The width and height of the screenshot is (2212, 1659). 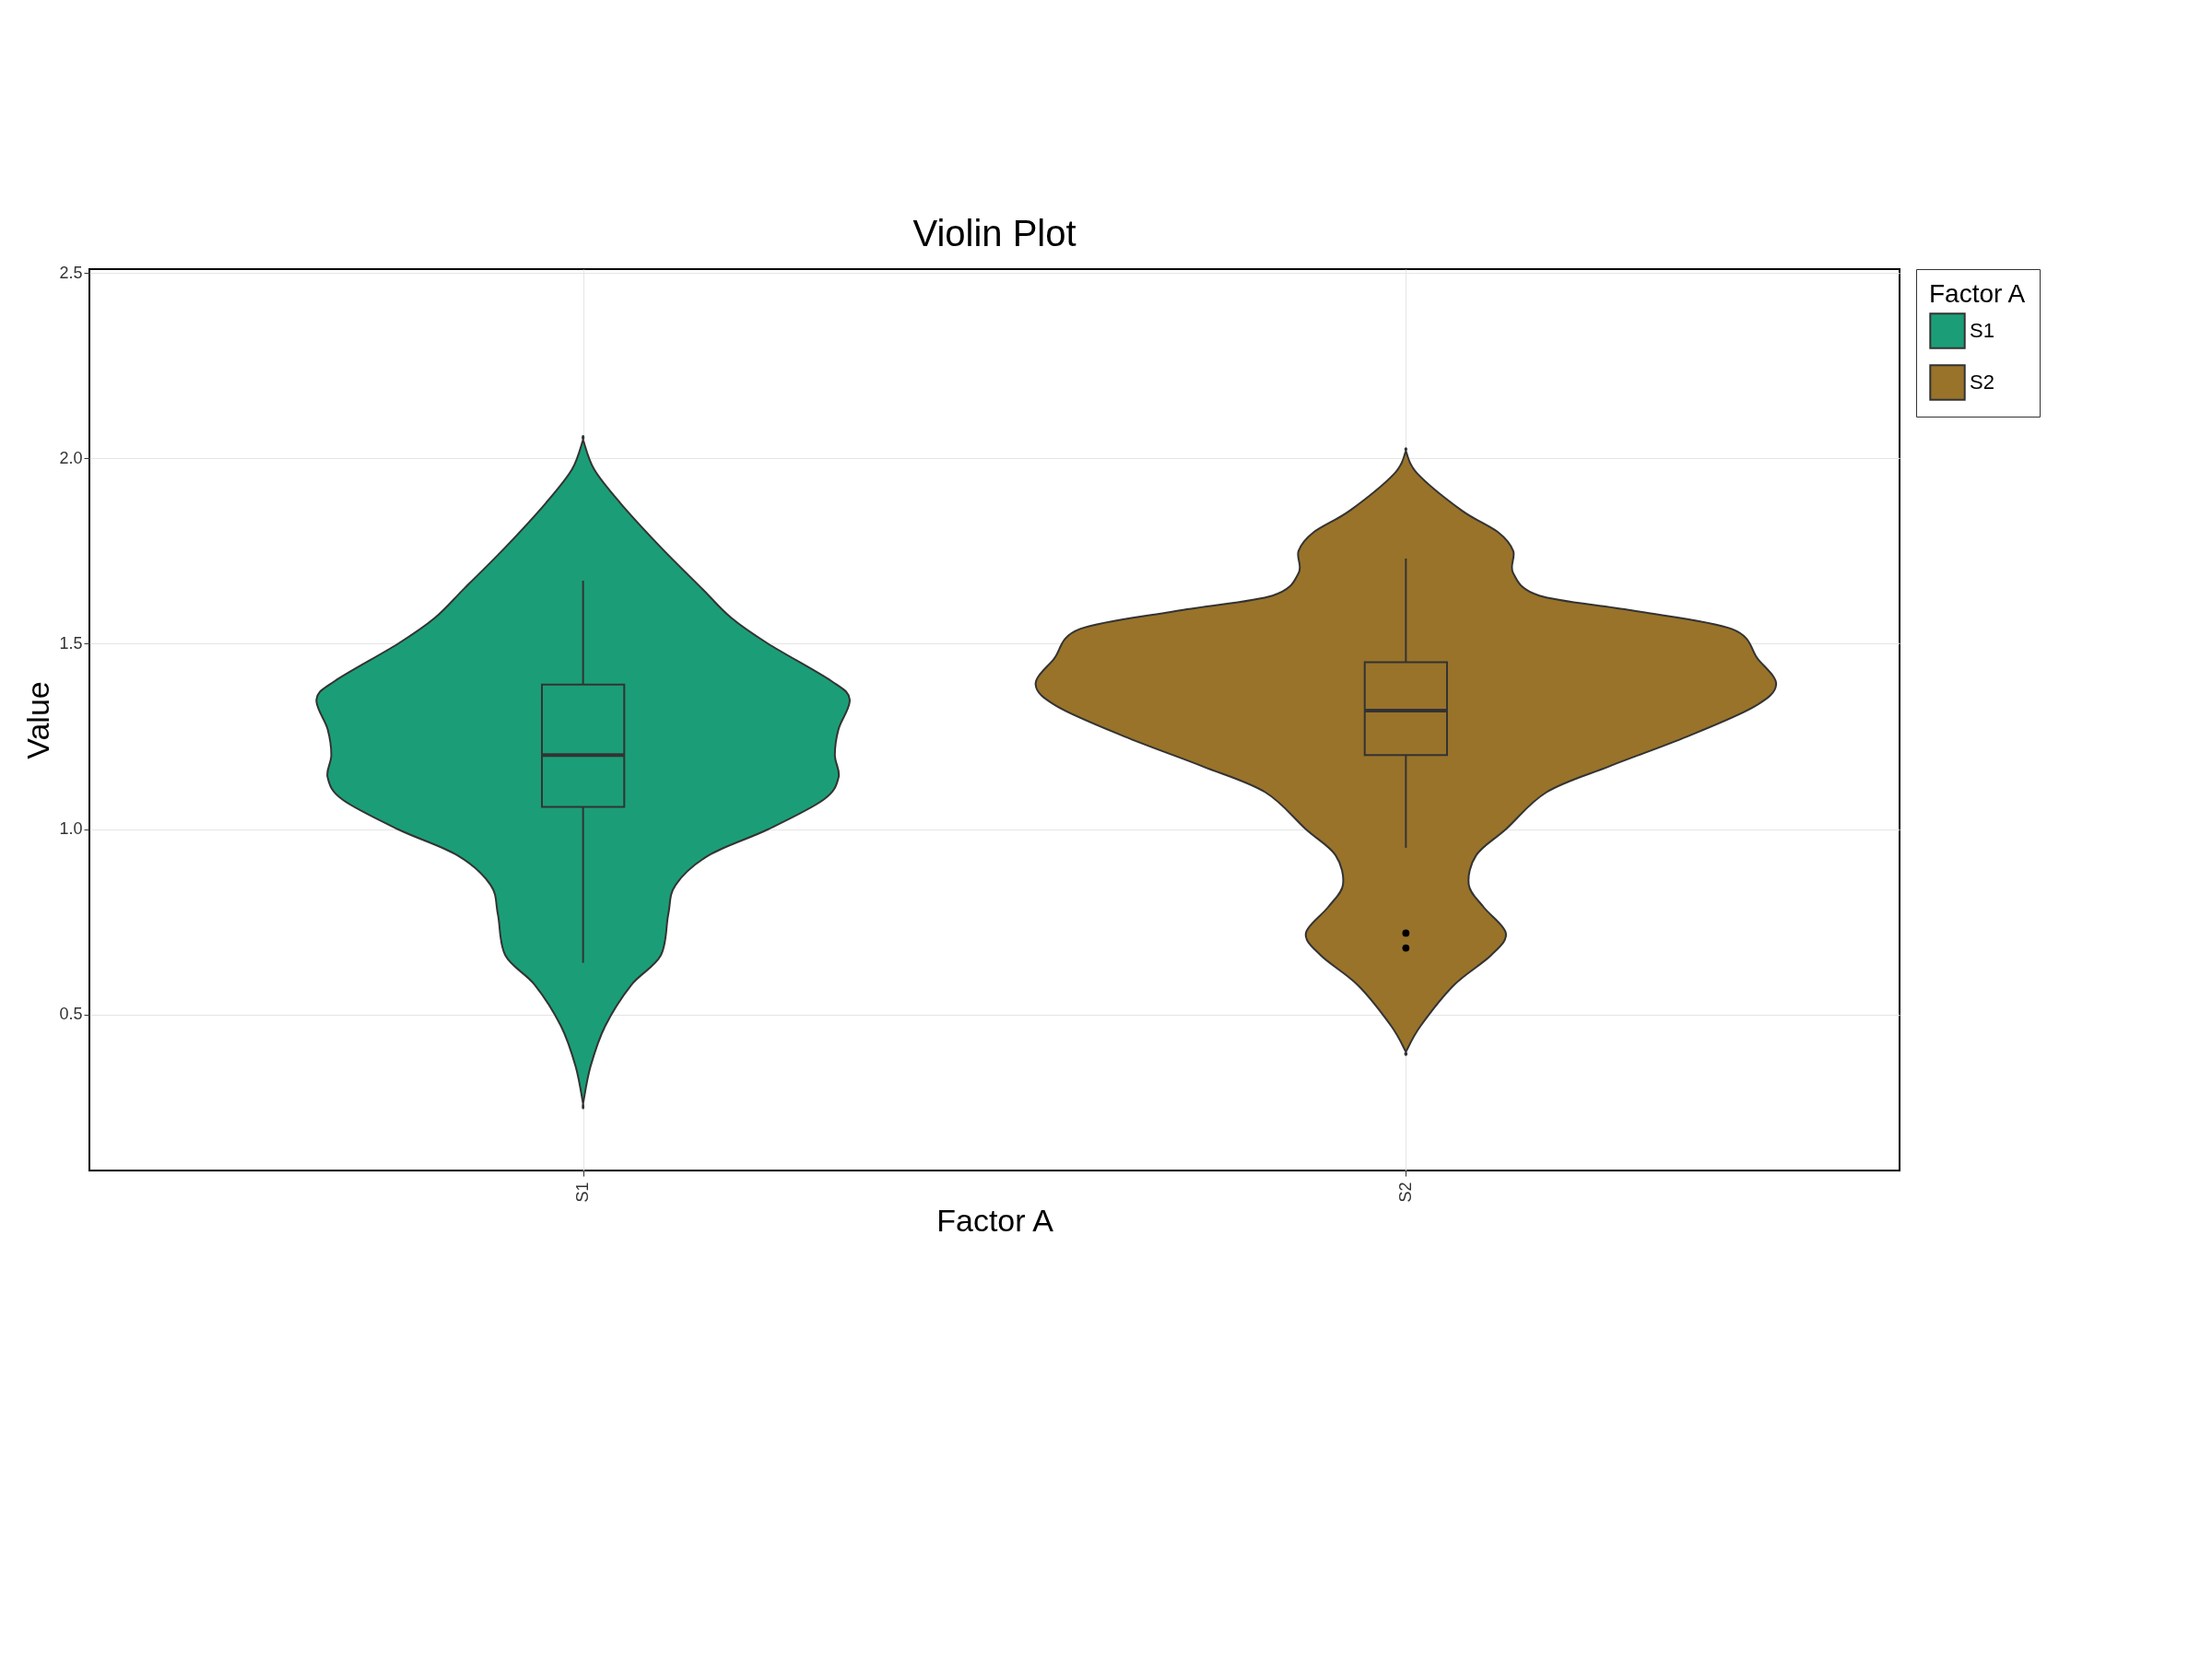 I want to click on y-tick-label: 2.5, so click(x=71, y=272).